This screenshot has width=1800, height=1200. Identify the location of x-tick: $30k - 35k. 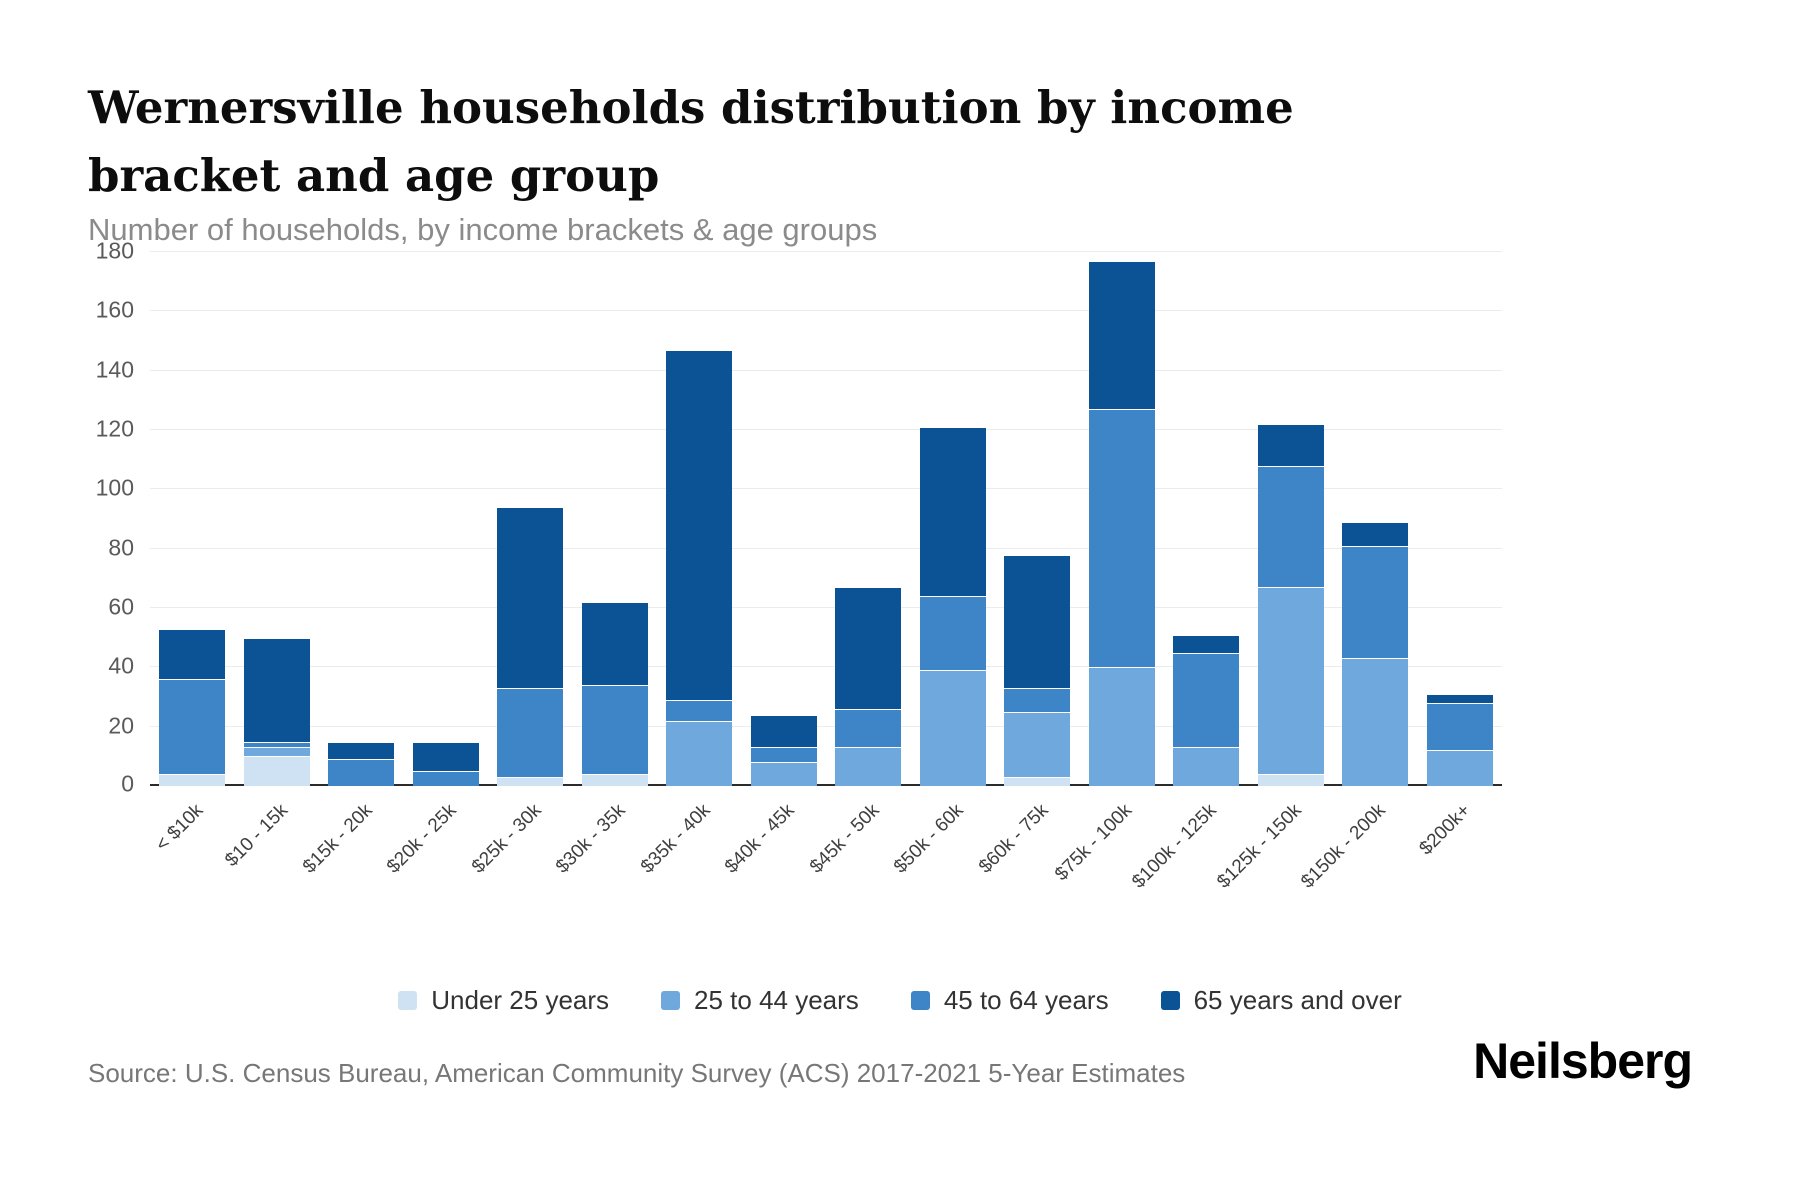
(605, 843).